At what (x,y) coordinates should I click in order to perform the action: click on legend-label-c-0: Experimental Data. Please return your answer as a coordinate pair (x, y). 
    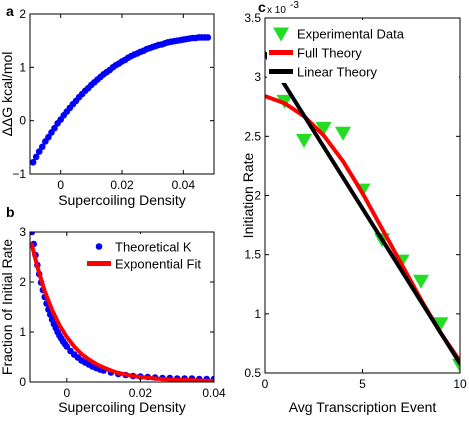
    Looking at the image, I should click on (351, 34).